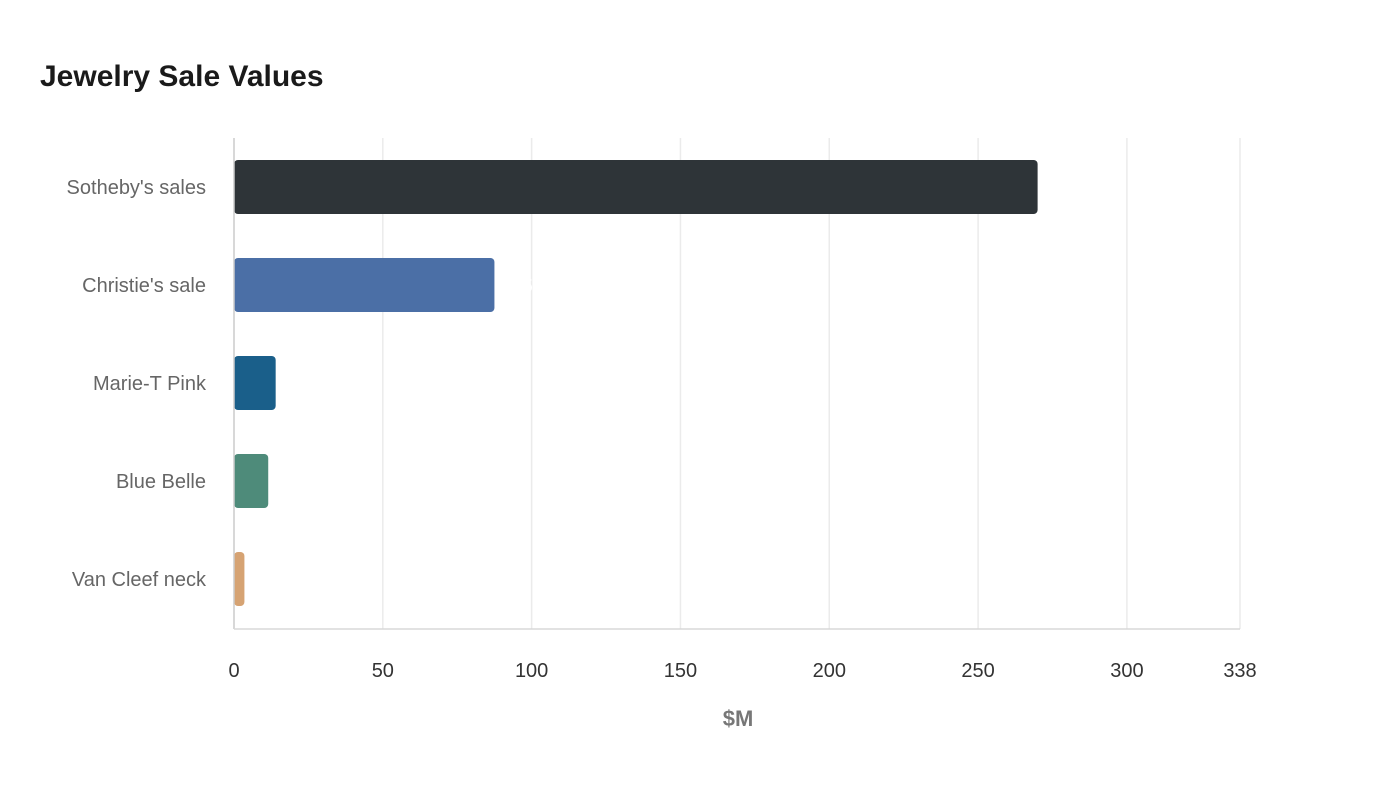 The height and width of the screenshot is (800, 1400). What do you see at coordinates (1056, 188) in the screenshot?
I see `data-label: 270` at bounding box center [1056, 188].